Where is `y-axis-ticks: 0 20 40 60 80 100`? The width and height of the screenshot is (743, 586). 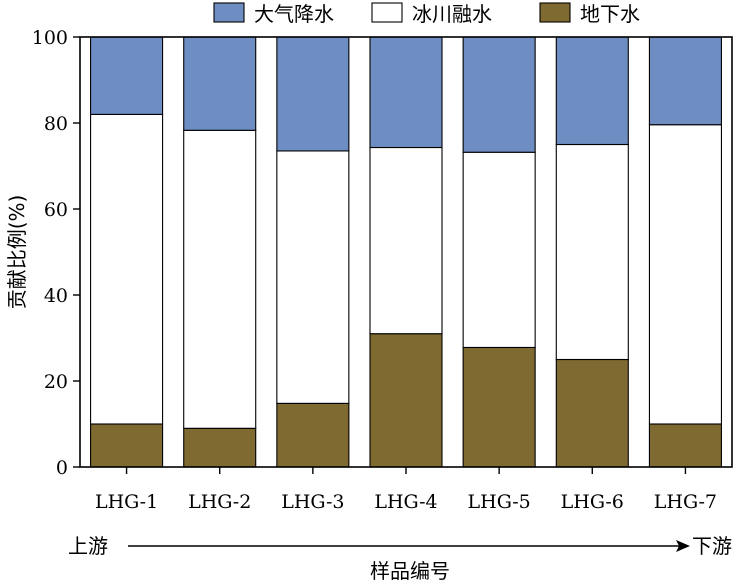
y-axis-ticks: 0 20 40 60 80 100 is located at coordinates (56, 253).